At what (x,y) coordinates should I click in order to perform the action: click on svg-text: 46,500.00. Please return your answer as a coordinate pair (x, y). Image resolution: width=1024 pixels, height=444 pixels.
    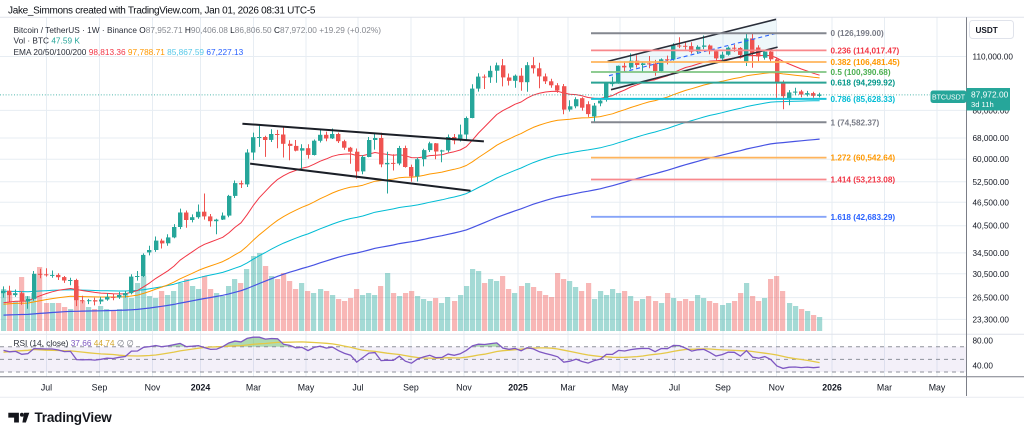
    Looking at the image, I should click on (991, 202).